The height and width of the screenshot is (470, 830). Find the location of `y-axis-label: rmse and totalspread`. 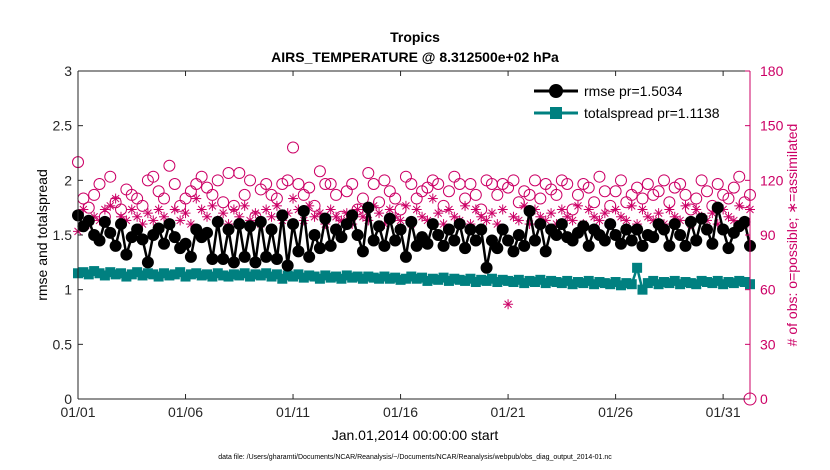

y-axis-label: rmse and totalspread is located at coordinates (42, 235).